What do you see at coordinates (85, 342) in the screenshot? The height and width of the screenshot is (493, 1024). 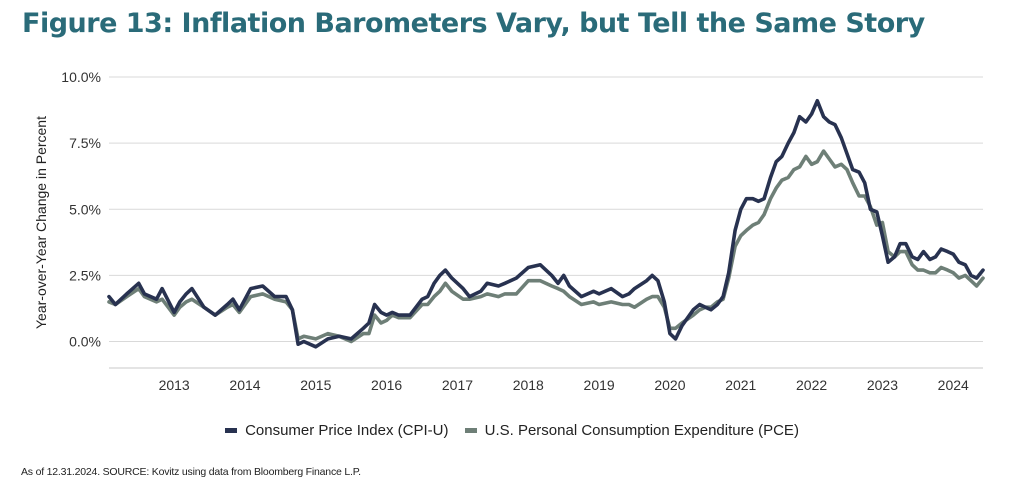 I see `y-tick-label: 0.0%` at bounding box center [85, 342].